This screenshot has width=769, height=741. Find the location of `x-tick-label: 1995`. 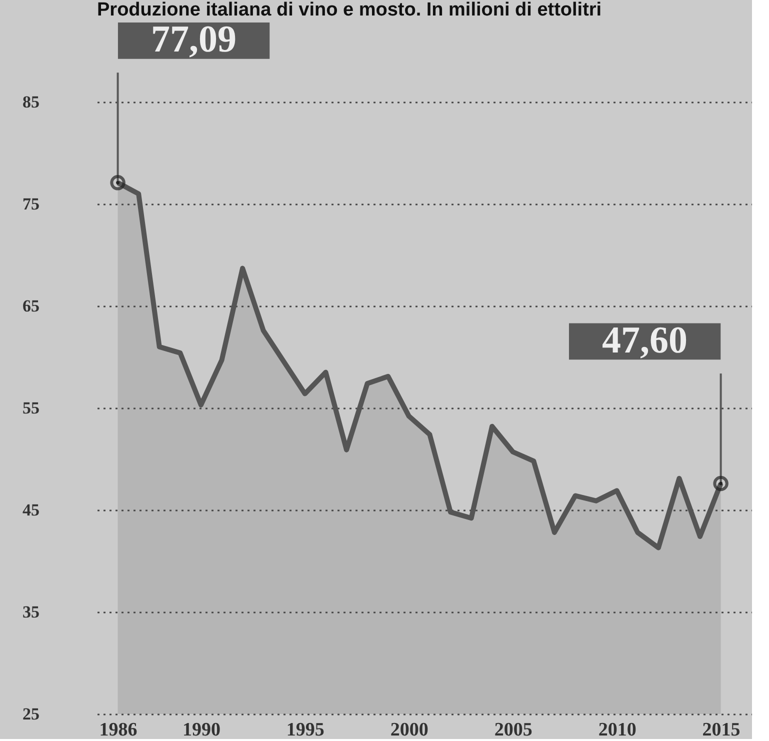

x-tick-label: 1995 is located at coordinates (305, 730).